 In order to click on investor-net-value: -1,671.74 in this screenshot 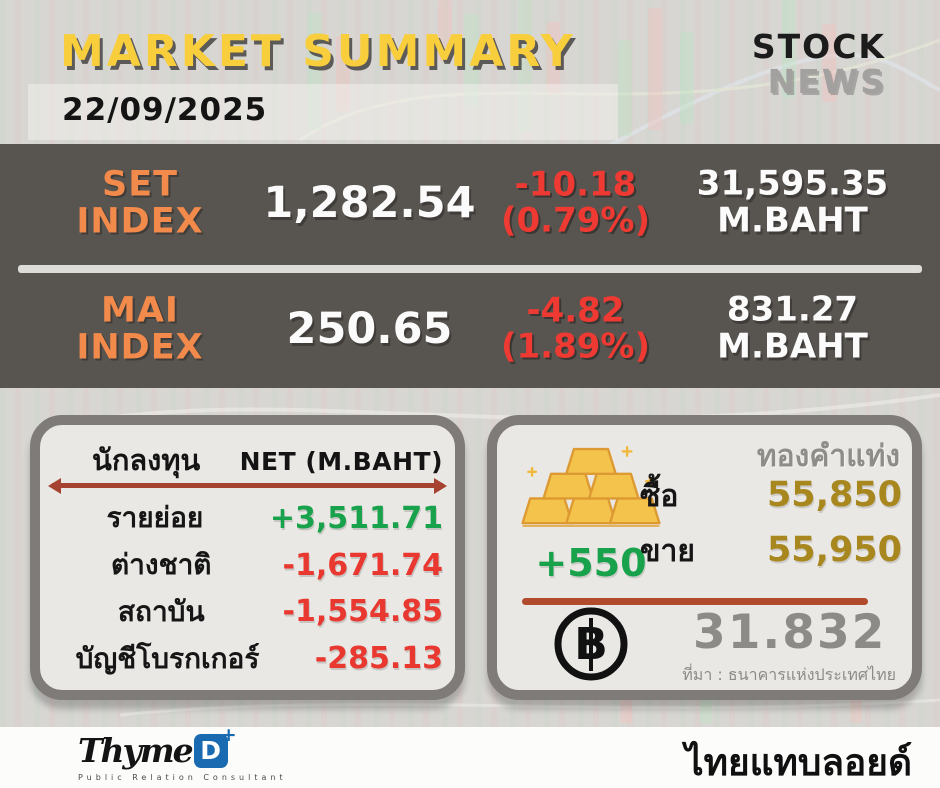, I will do `click(363, 565)`.